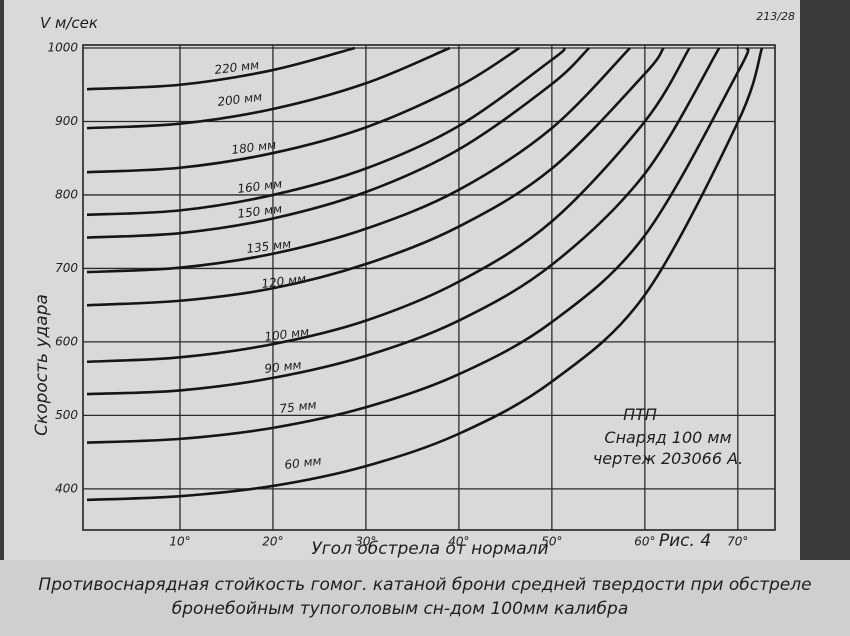  What do you see at coordinates (260, 186) in the screenshot?
I see `curve-label: 160 мм` at bounding box center [260, 186].